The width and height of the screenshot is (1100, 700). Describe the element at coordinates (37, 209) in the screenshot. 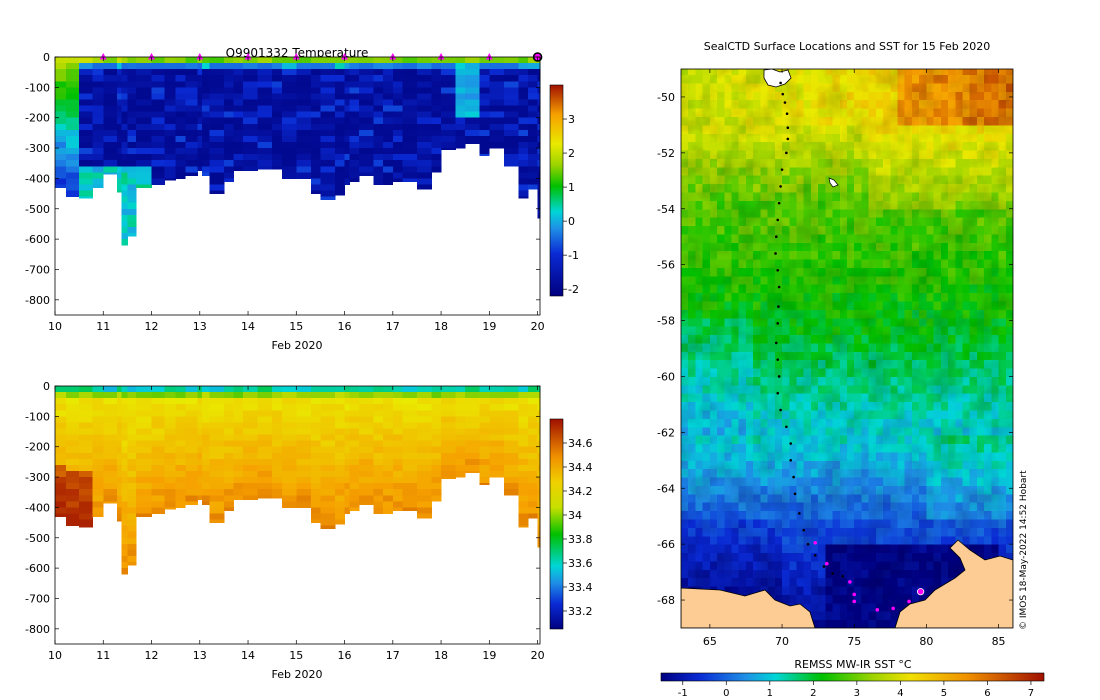

I see `y-tick-label: -500` at that location.